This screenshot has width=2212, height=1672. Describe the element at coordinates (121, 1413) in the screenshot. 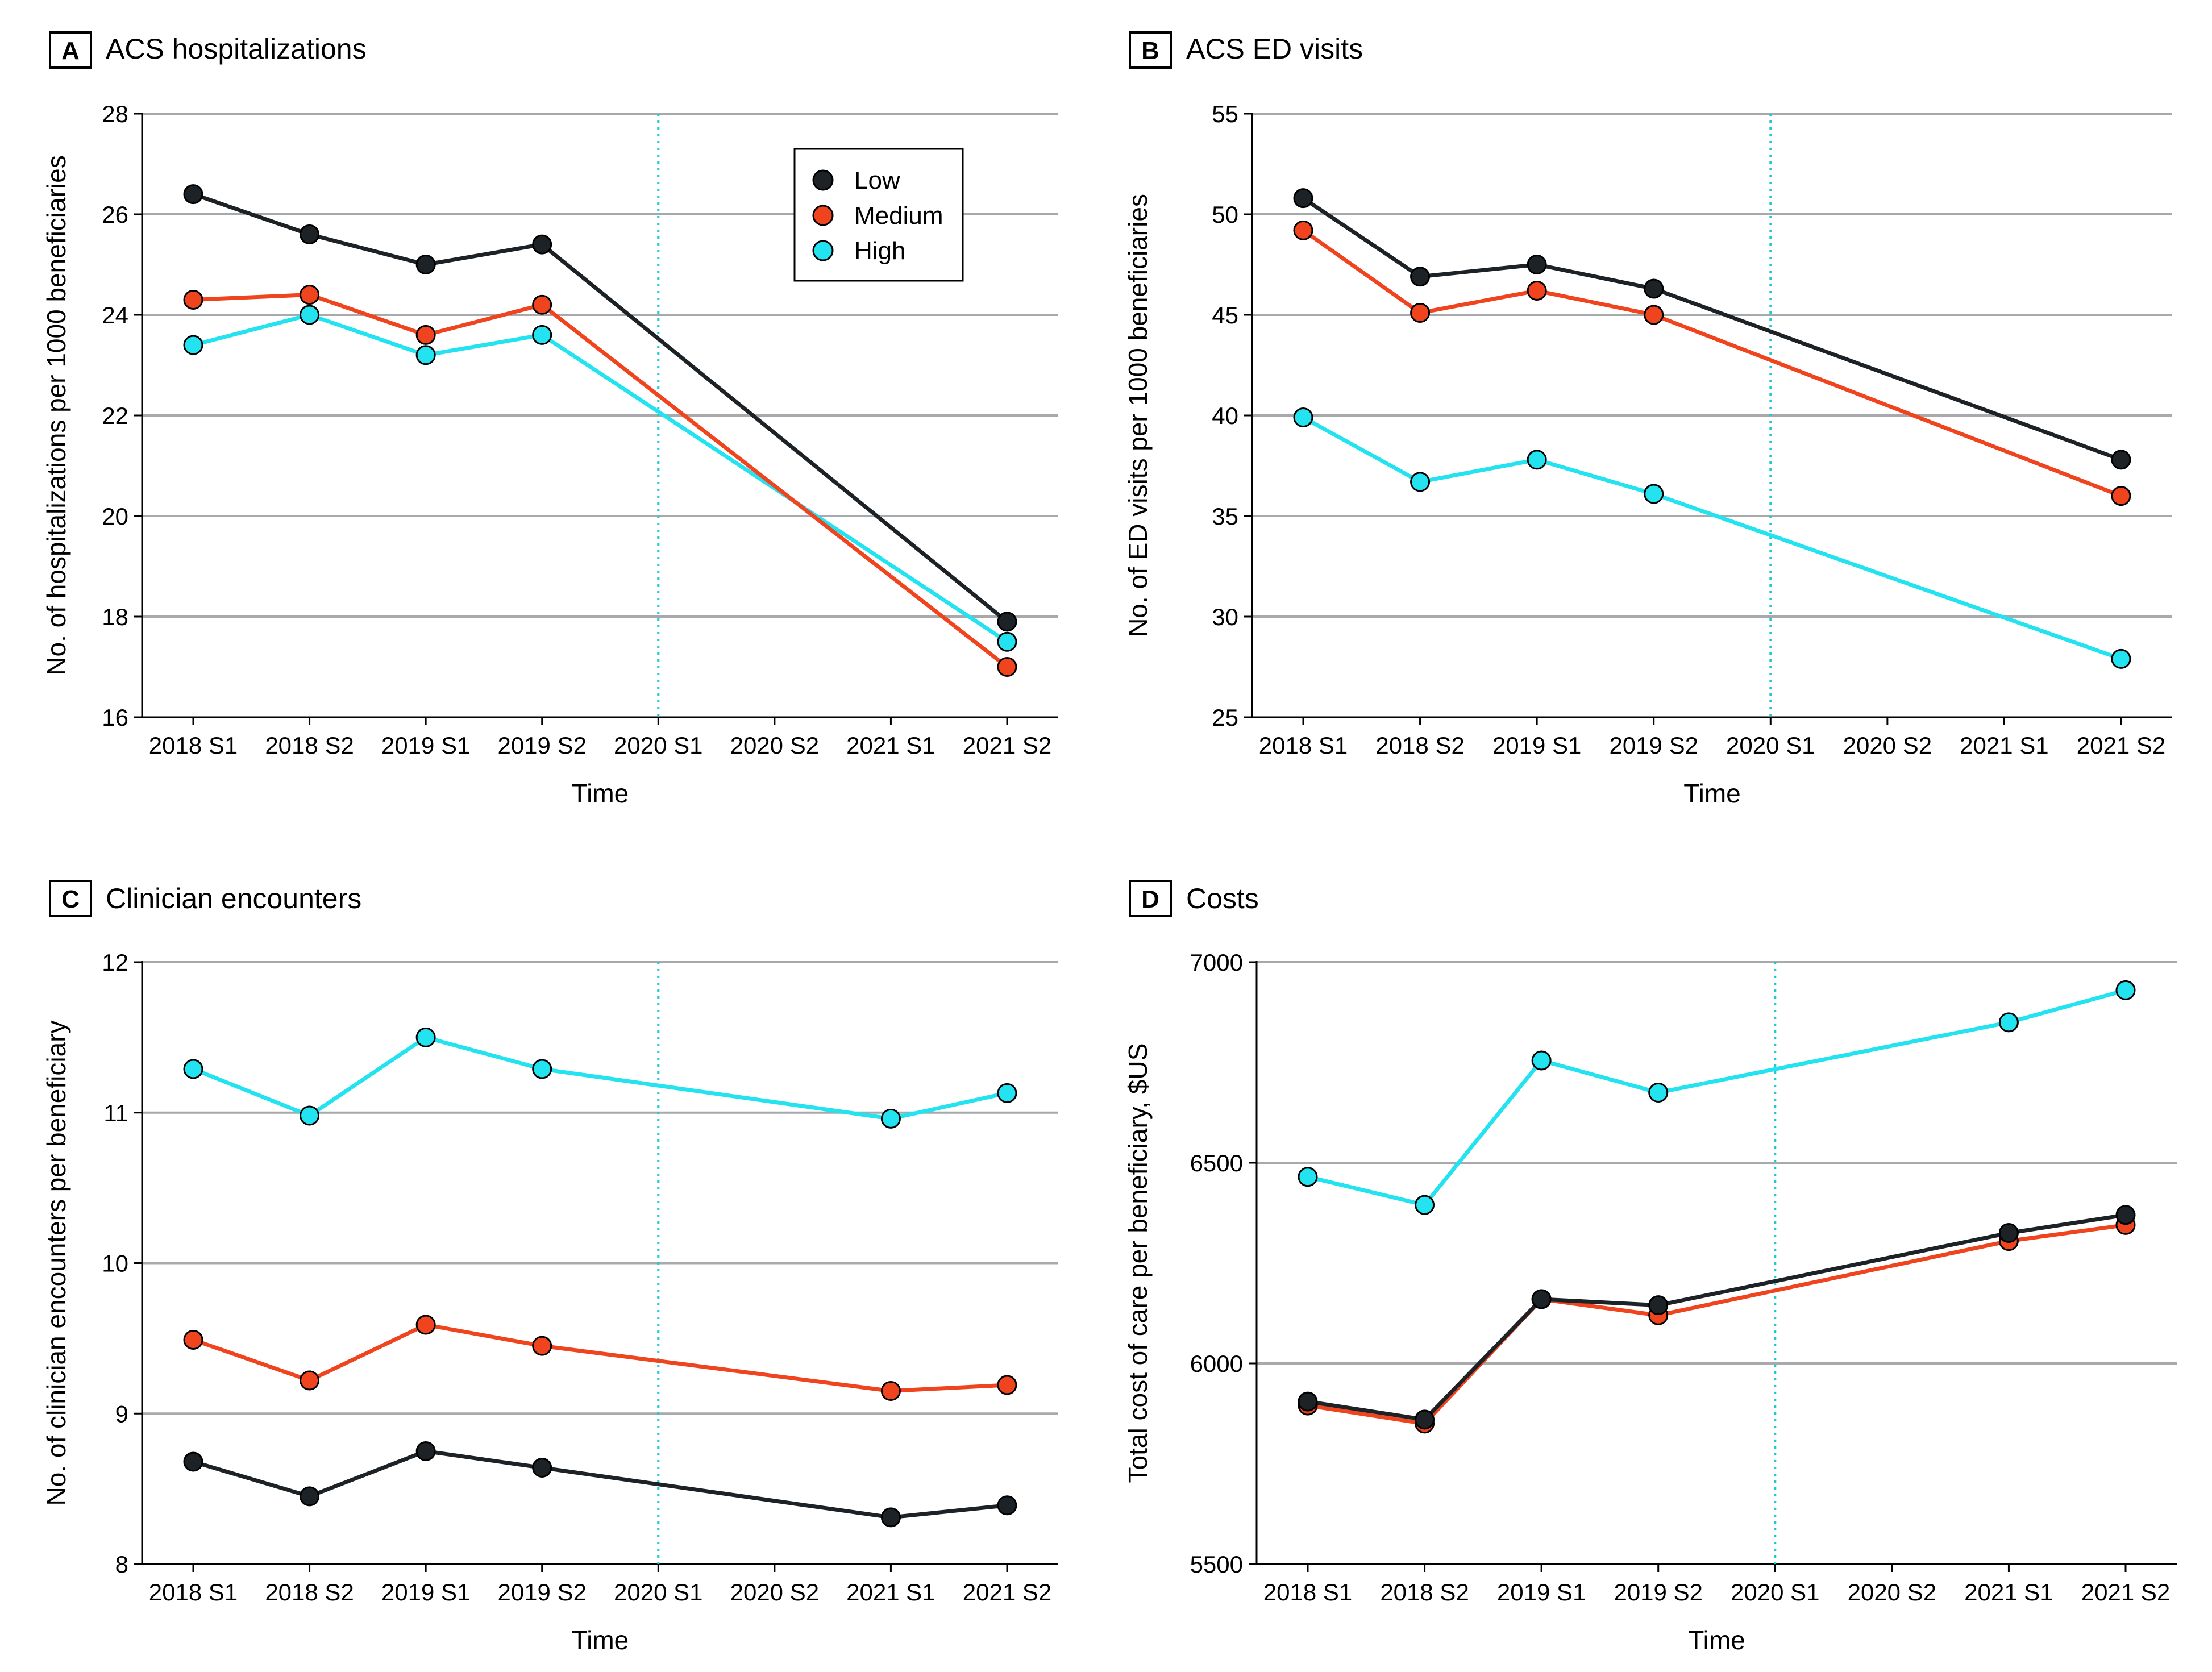

I see `y-tick-label: 9` at that location.